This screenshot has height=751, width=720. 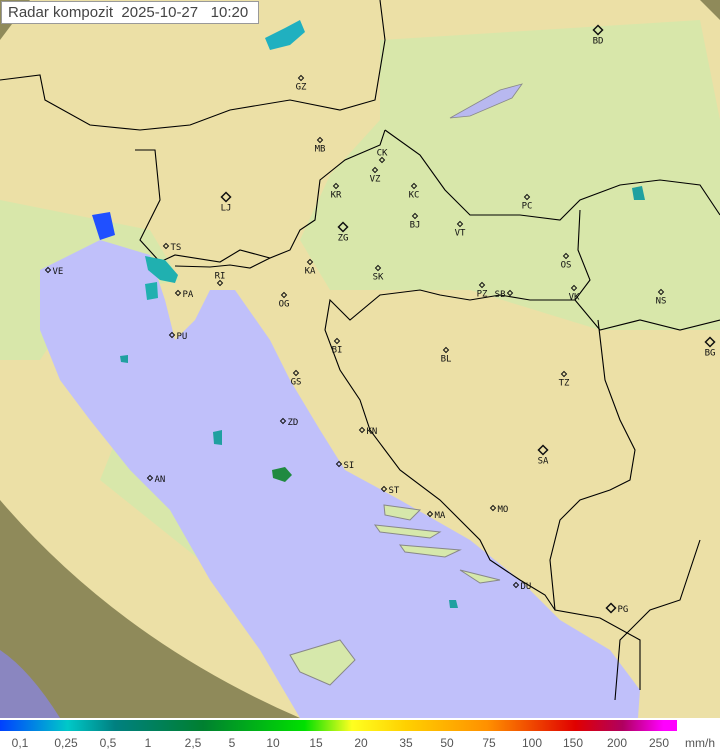 What do you see at coordinates (226, 209) in the screenshot?
I see `city-label: LJ` at bounding box center [226, 209].